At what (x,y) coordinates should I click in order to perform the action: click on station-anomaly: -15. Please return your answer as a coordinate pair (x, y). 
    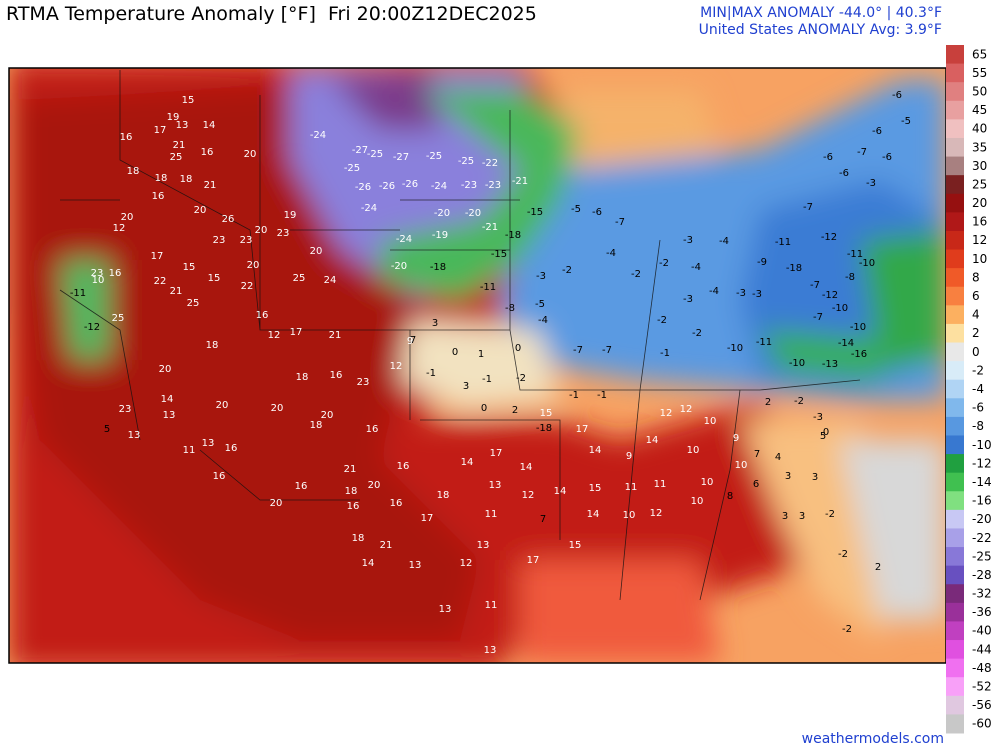
    Looking at the image, I should click on (535, 212).